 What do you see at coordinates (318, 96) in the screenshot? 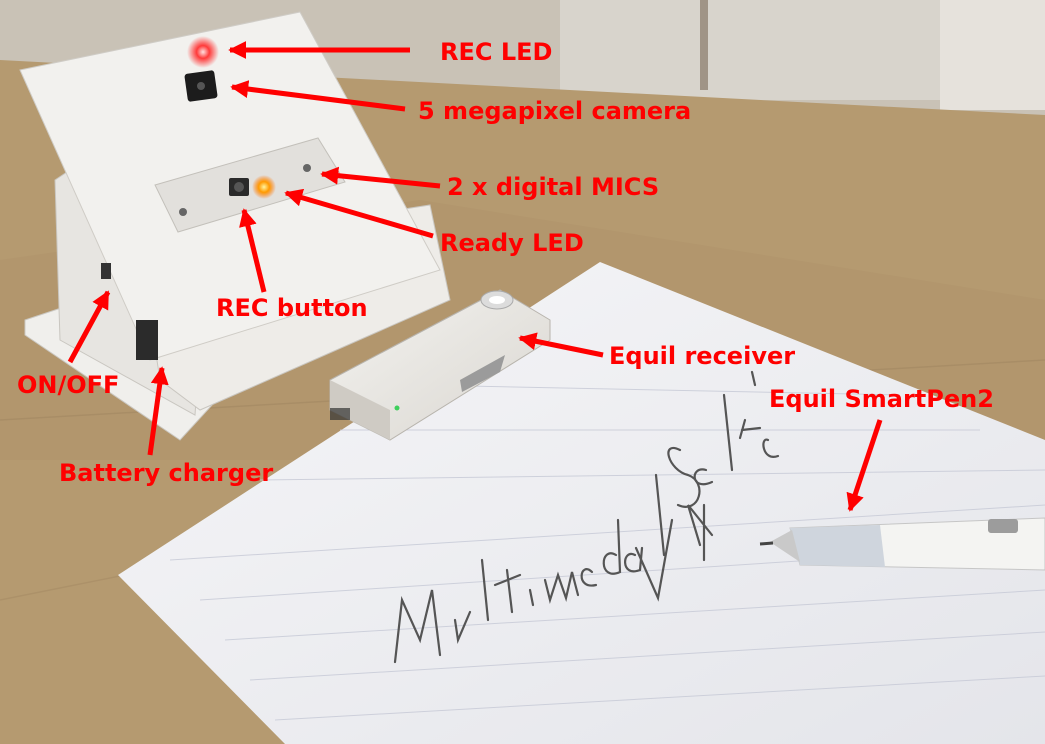
I see `arrow-camera` at bounding box center [318, 96].